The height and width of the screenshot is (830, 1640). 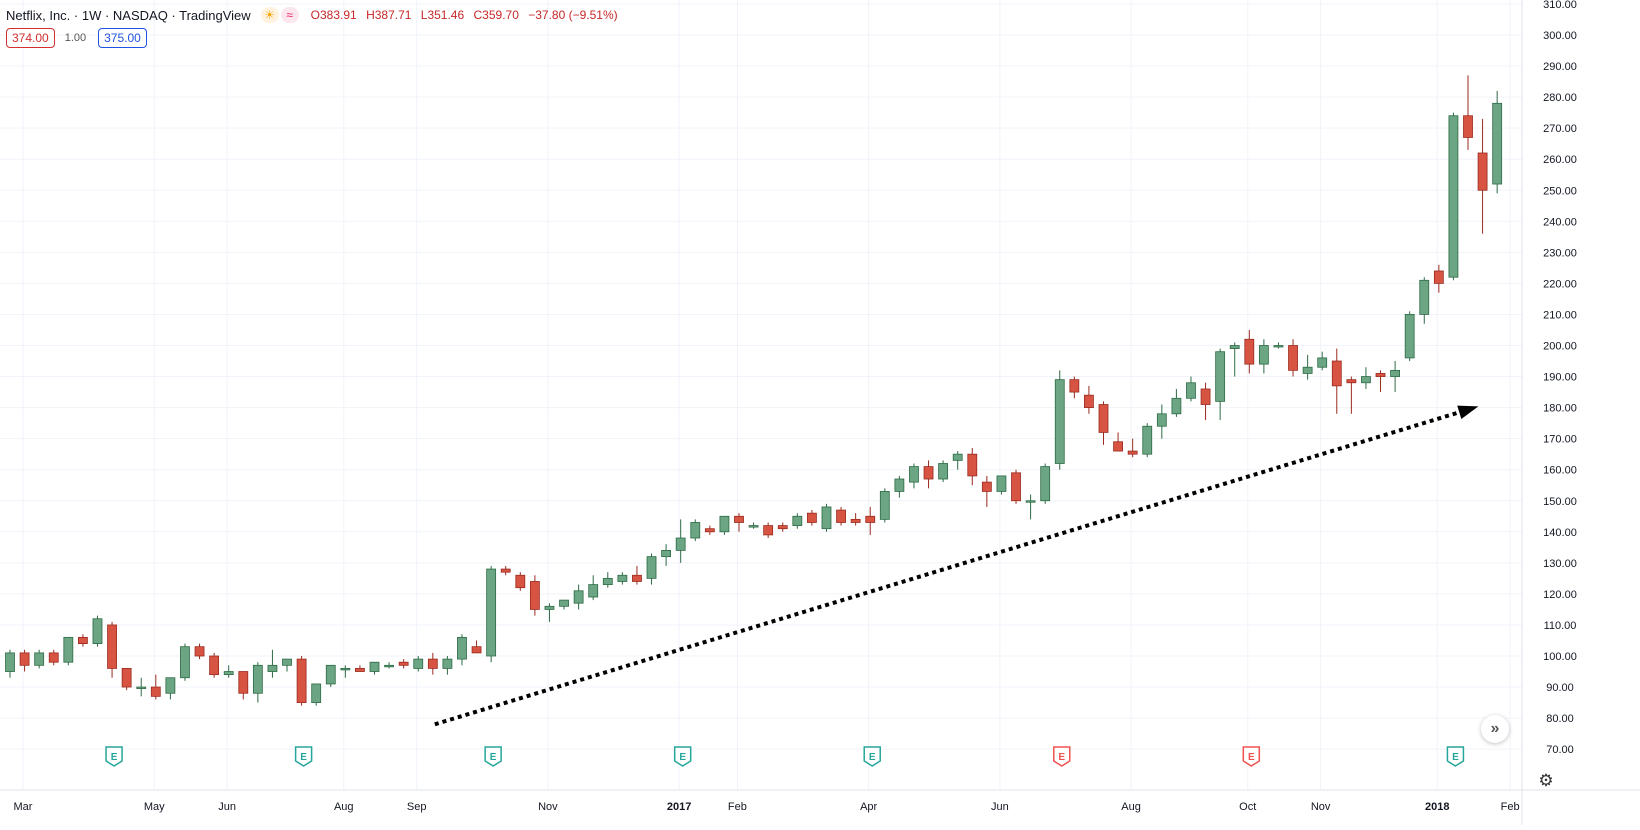 What do you see at coordinates (333, 15) in the screenshot?
I see `open-value: O383.91` at bounding box center [333, 15].